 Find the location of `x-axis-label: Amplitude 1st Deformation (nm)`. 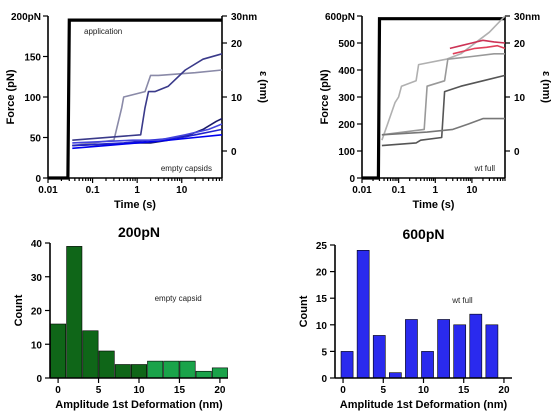

x-axis-label: Amplitude 1st Deformation (nm) is located at coordinates (139, 405).